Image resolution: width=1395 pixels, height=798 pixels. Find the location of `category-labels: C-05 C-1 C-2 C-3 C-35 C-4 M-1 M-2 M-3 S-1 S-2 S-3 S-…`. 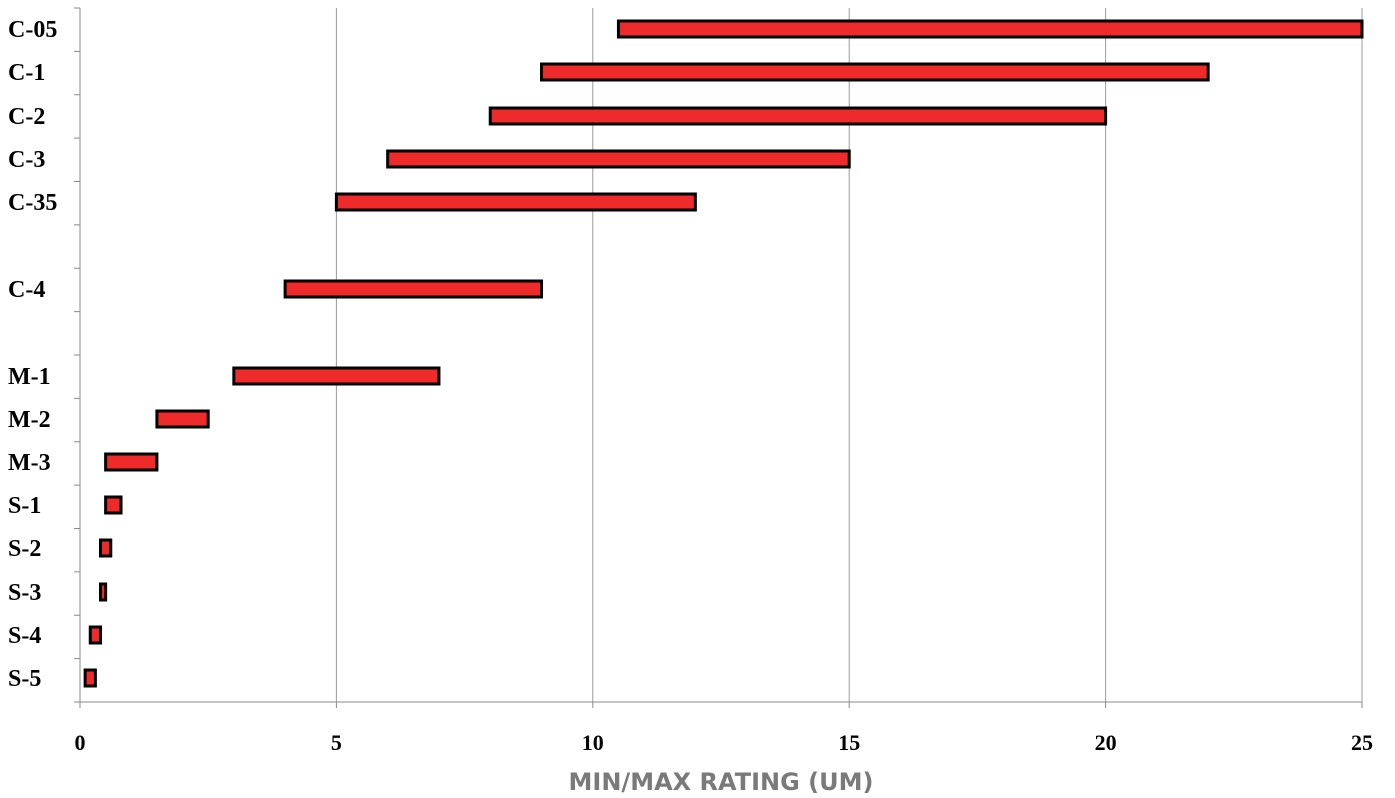

category-labels: C-05 C-1 C-2 C-3 C-35 C-4 M-1 M-2 M-3 S-1 S-2 S-3 S-… is located at coordinates (32, 354).